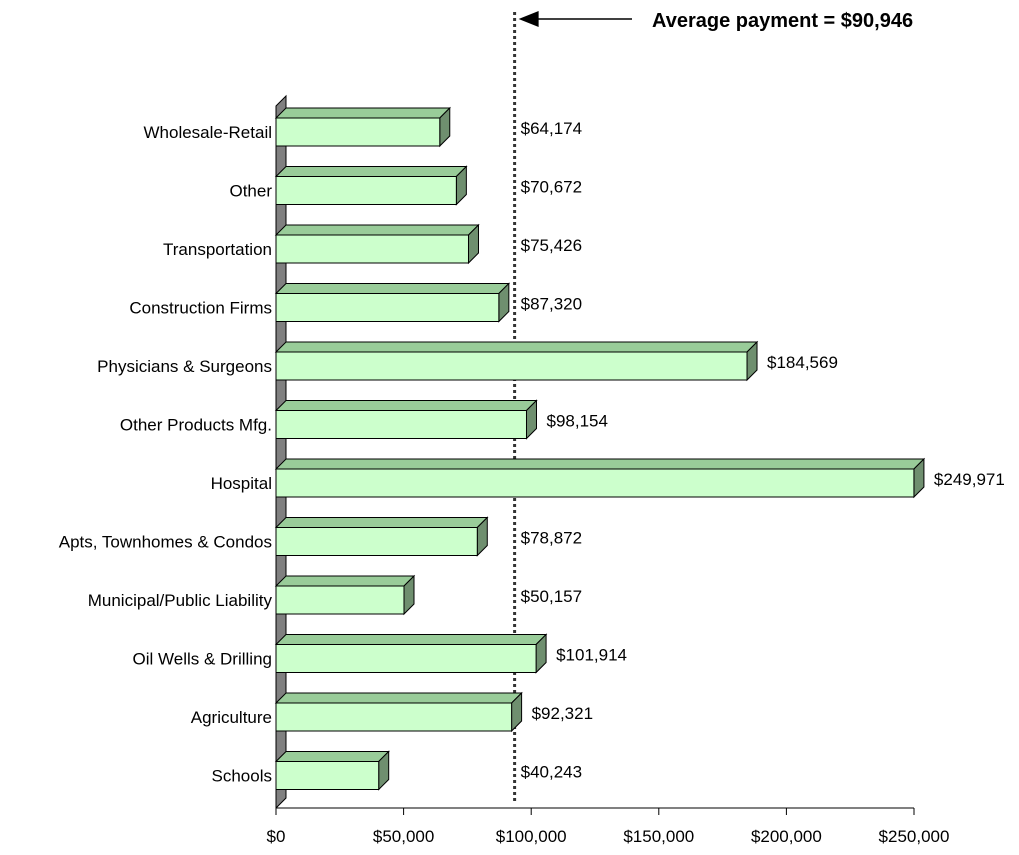  I want to click on value-label: $98,154, so click(576, 421).